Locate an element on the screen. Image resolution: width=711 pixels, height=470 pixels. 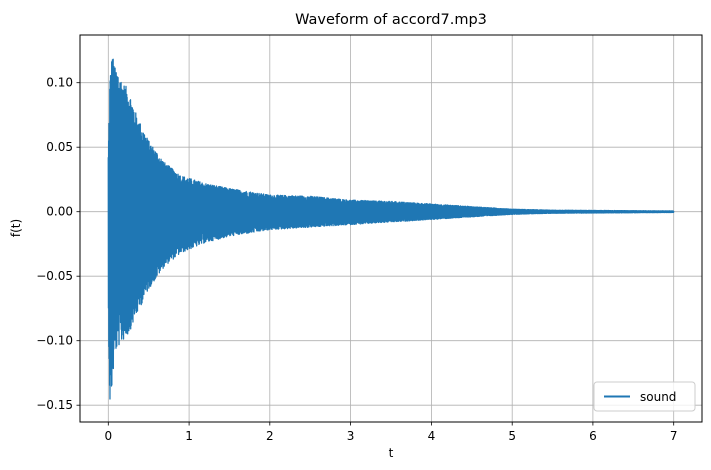
y-tick-label: 0.10 is located at coordinates (59, 83).